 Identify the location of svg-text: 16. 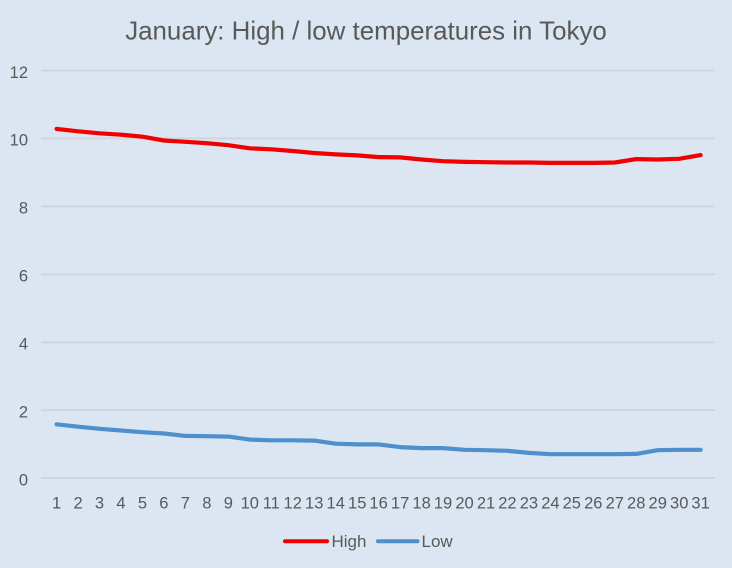
(378, 504).